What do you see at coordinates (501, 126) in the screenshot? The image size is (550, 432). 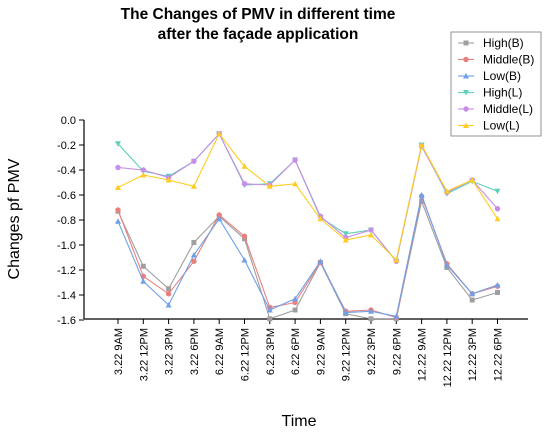 I see `legend-label: Low(L)` at bounding box center [501, 126].